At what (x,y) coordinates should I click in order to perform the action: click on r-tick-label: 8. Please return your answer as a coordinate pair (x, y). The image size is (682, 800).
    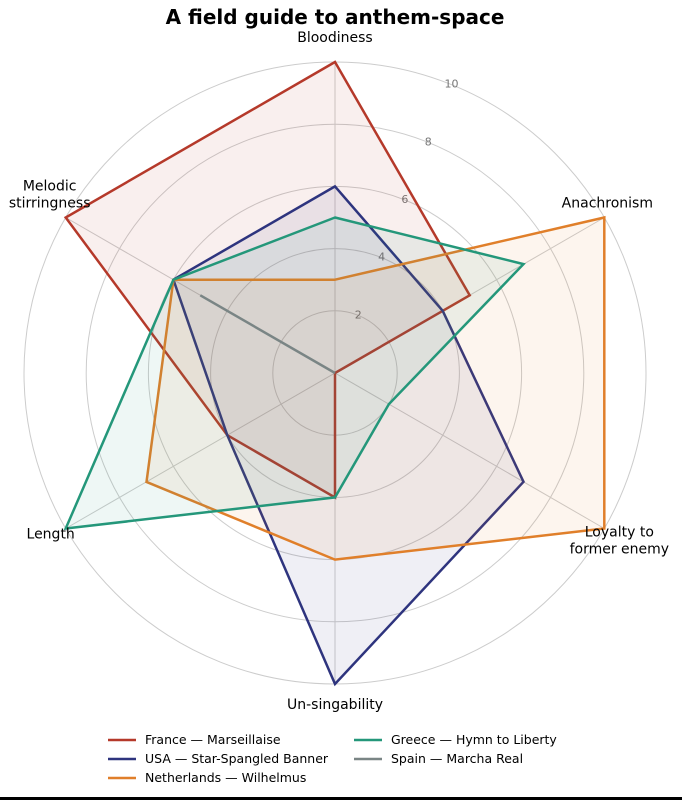
    Looking at the image, I should click on (428, 141).